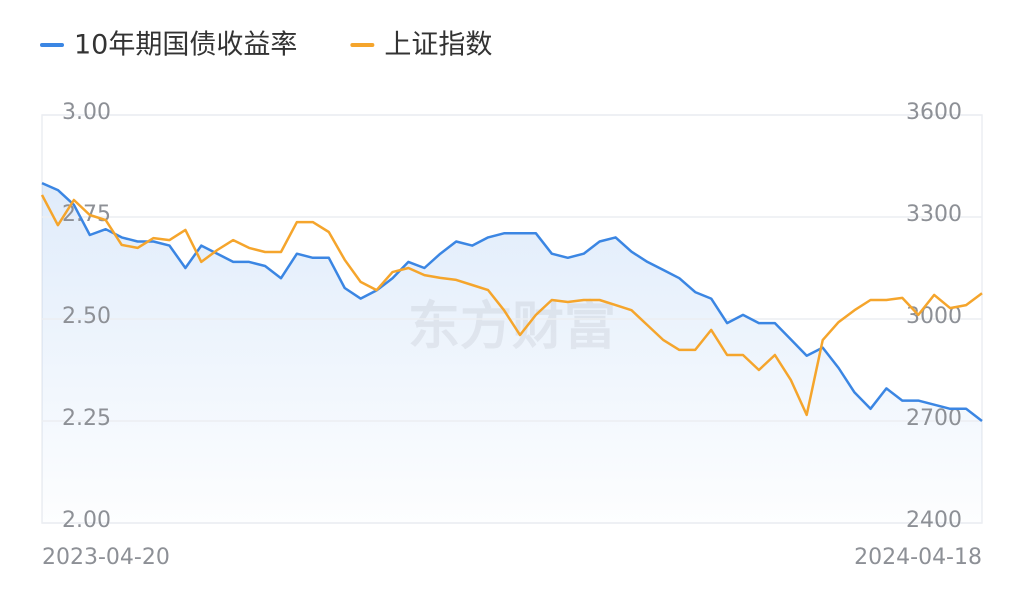 The image size is (1024, 604). Describe the element at coordinates (934, 520) in the screenshot. I see `y2-tick-label: 2400` at that location.